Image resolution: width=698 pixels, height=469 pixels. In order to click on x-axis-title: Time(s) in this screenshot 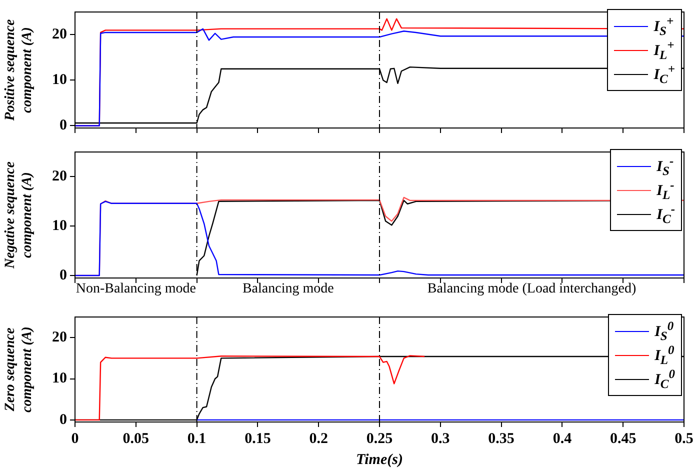, I will do `click(379, 460)`.